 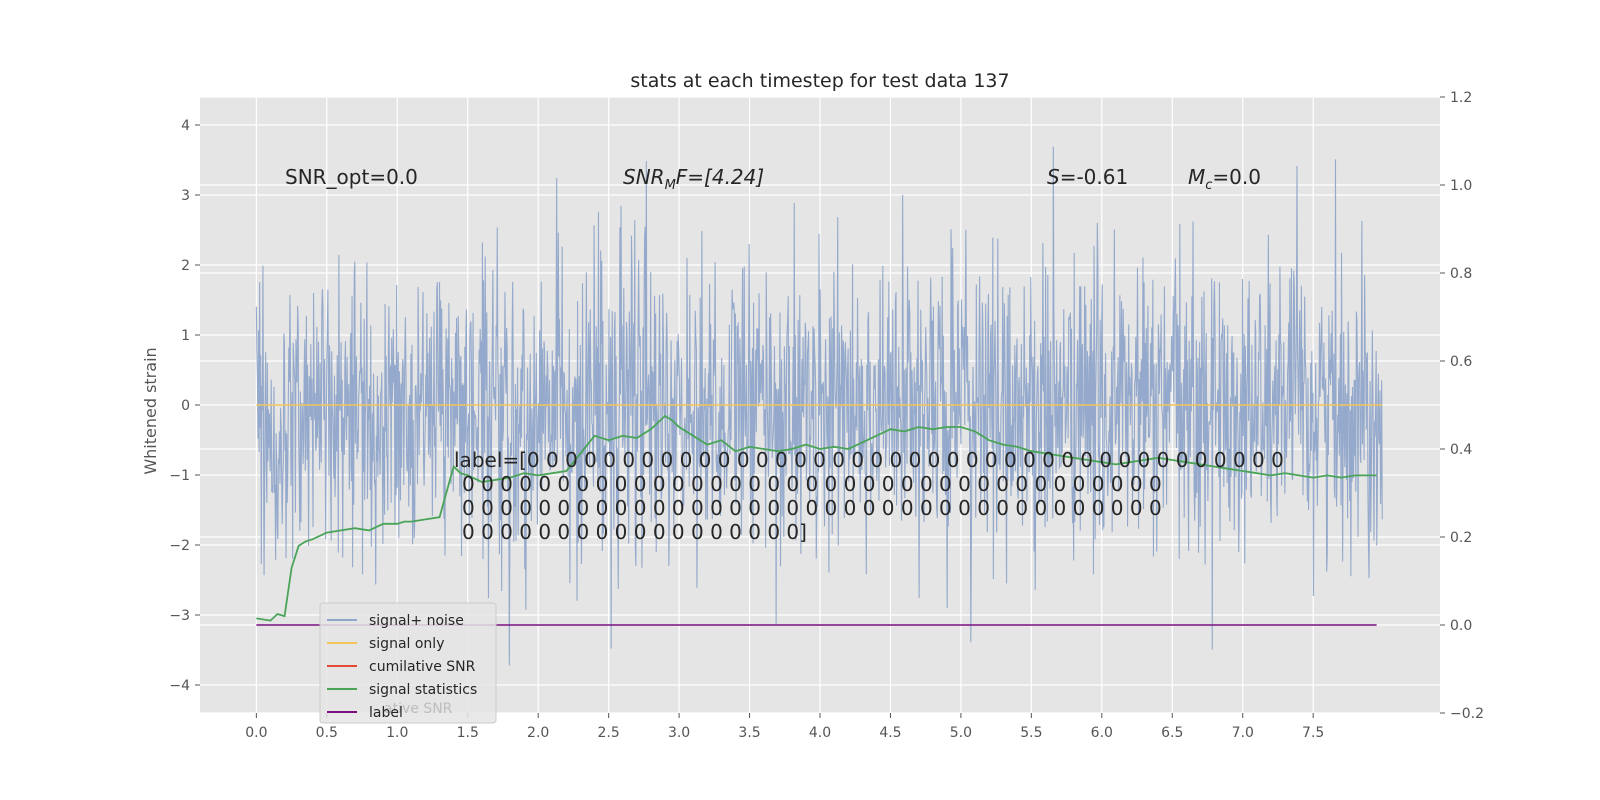 I want to click on y-tick-label-left: 2, so click(x=185, y=266).